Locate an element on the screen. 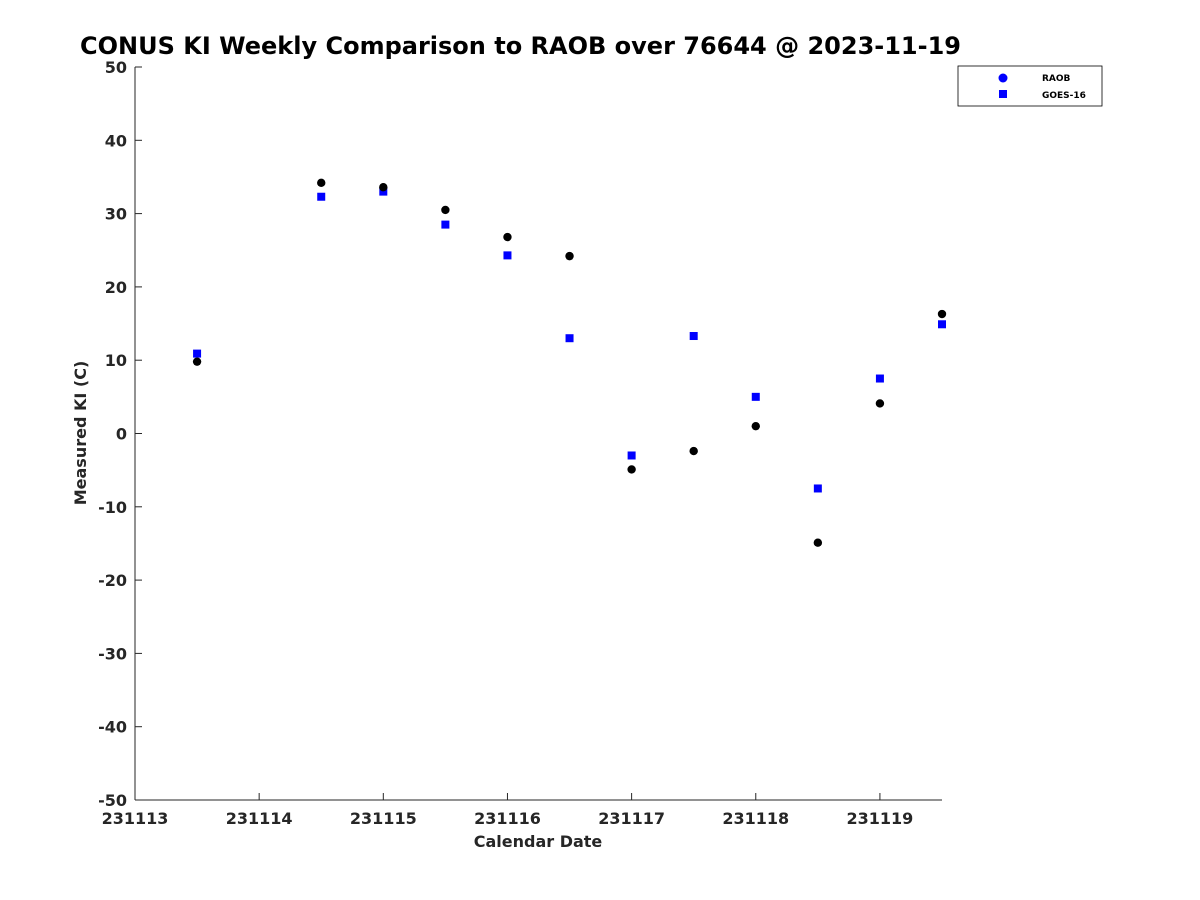  x-tick-label: 231113 is located at coordinates (135, 818).